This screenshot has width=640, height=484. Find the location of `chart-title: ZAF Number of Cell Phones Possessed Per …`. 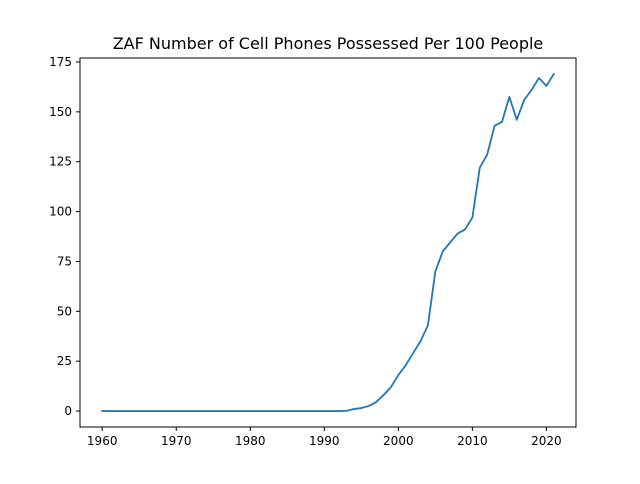

chart-title: ZAF Number of Cell Phones Possessed Per … is located at coordinates (328, 43).